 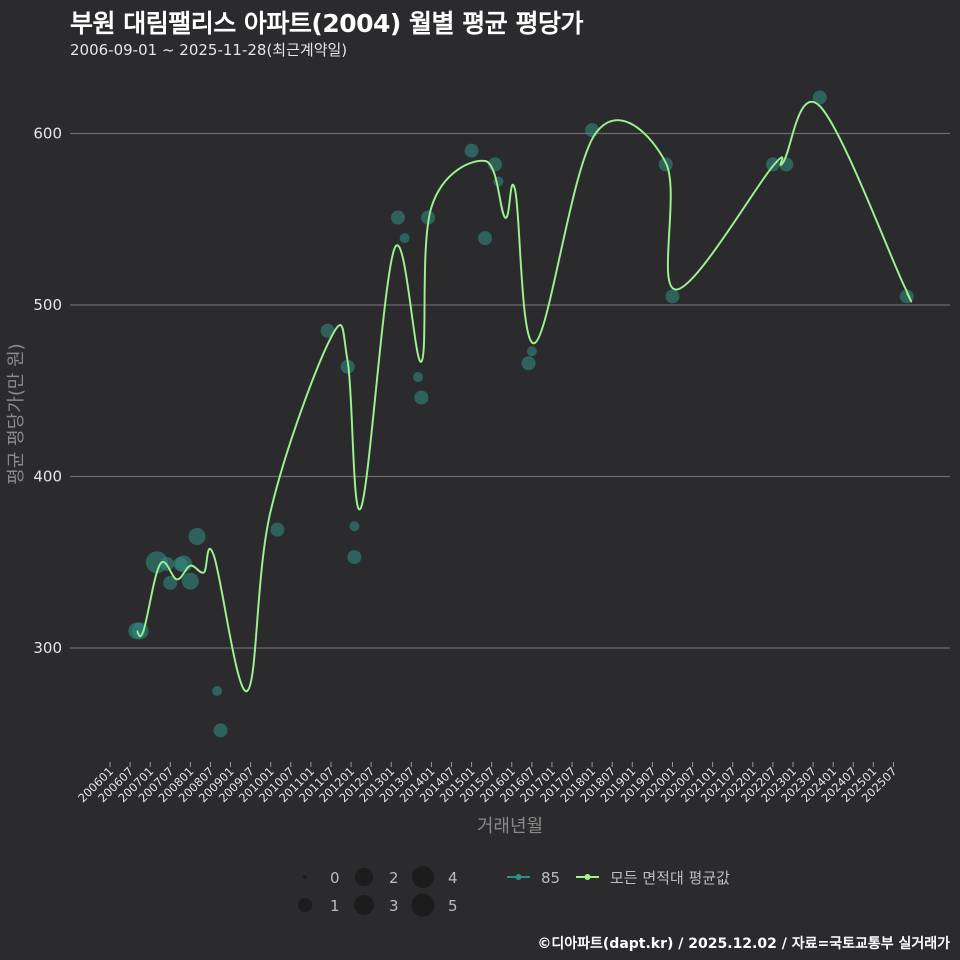 I want to click on legend-size-label: 2, so click(x=394, y=878).